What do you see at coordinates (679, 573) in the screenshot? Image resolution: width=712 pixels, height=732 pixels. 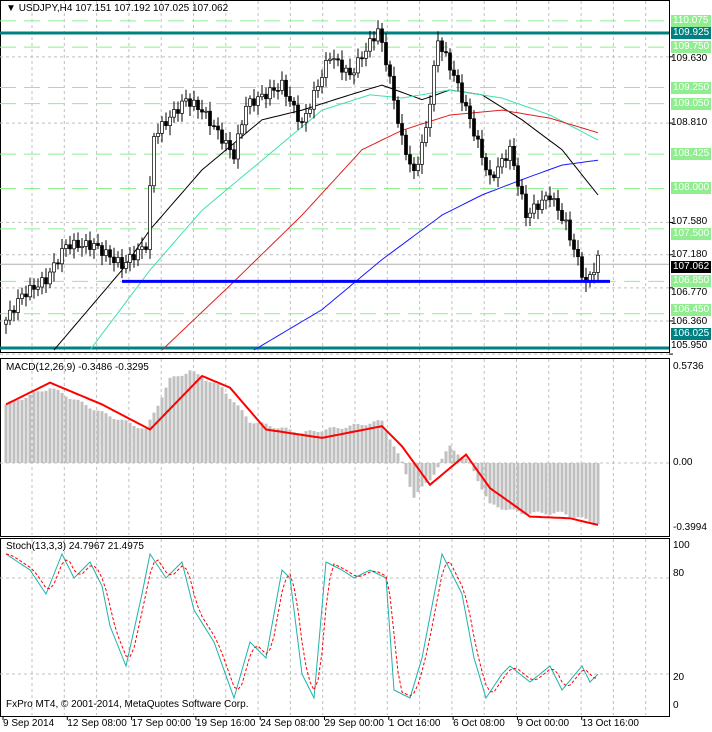 I see `stoch-axis-label: 80` at bounding box center [679, 573].